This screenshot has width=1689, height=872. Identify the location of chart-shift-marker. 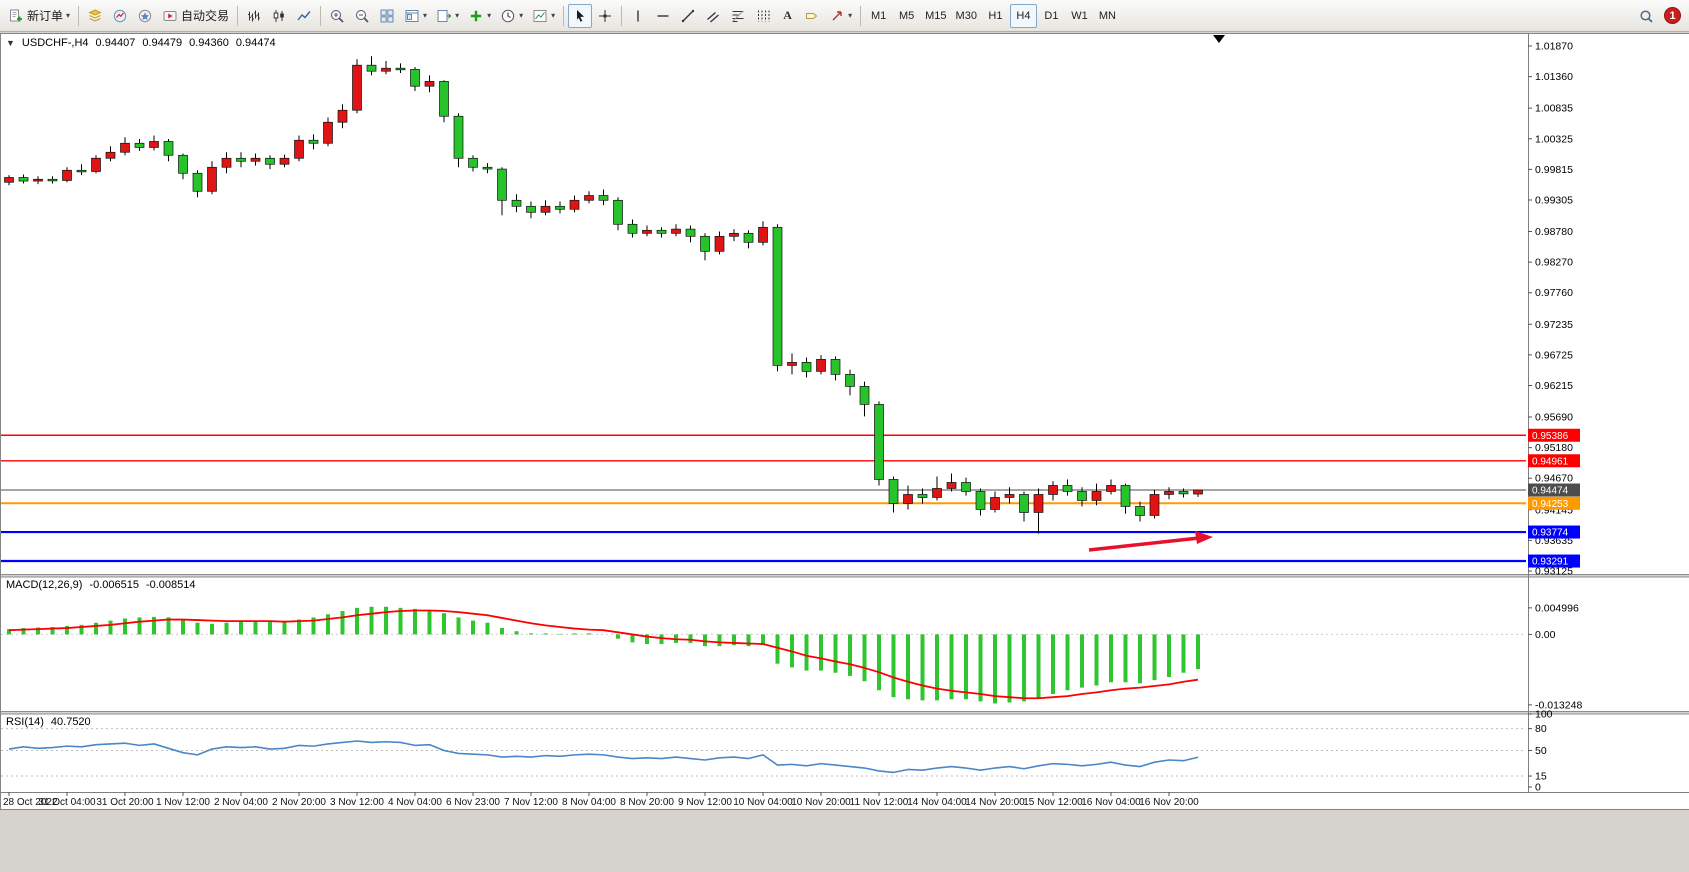
(1219, 39).